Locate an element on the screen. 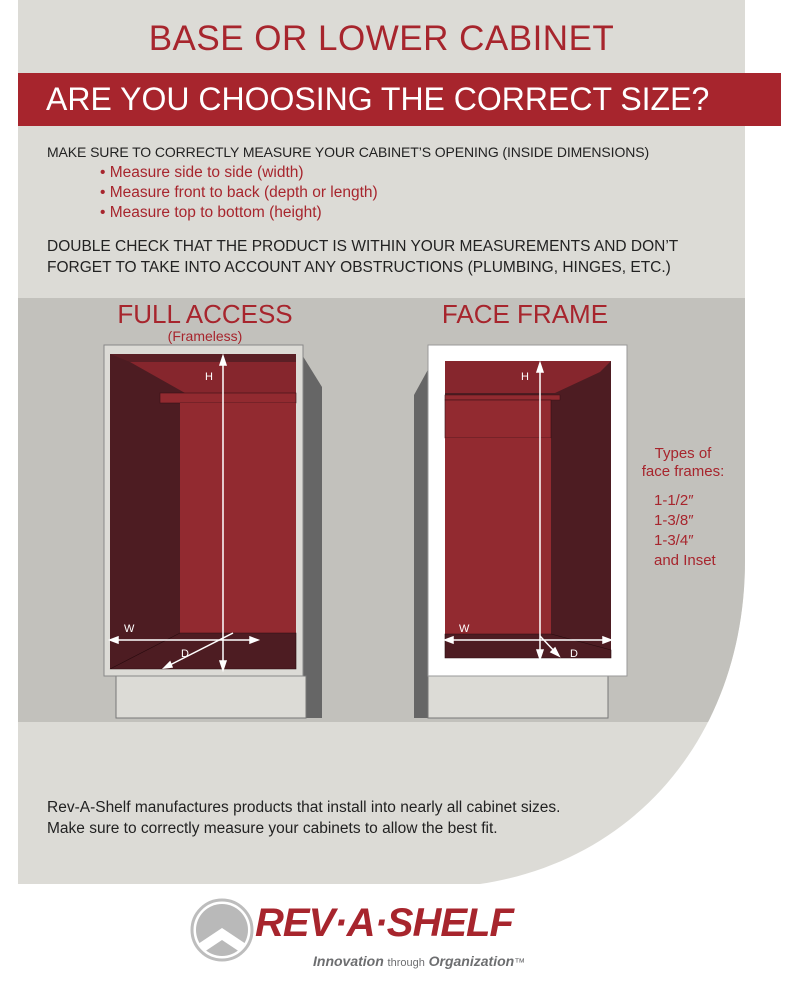 Image resolution: width=800 pixels, height=990 pixels. face-frame-cabinet: H W D is located at coordinates (521, 531).